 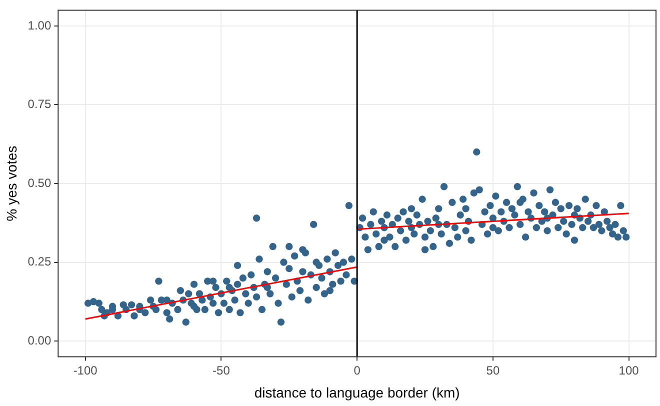 What do you see at coordinates (40, 340) in the screenshot?
I see `y-tick-label: 0.00` at bounding box center [40, 340].